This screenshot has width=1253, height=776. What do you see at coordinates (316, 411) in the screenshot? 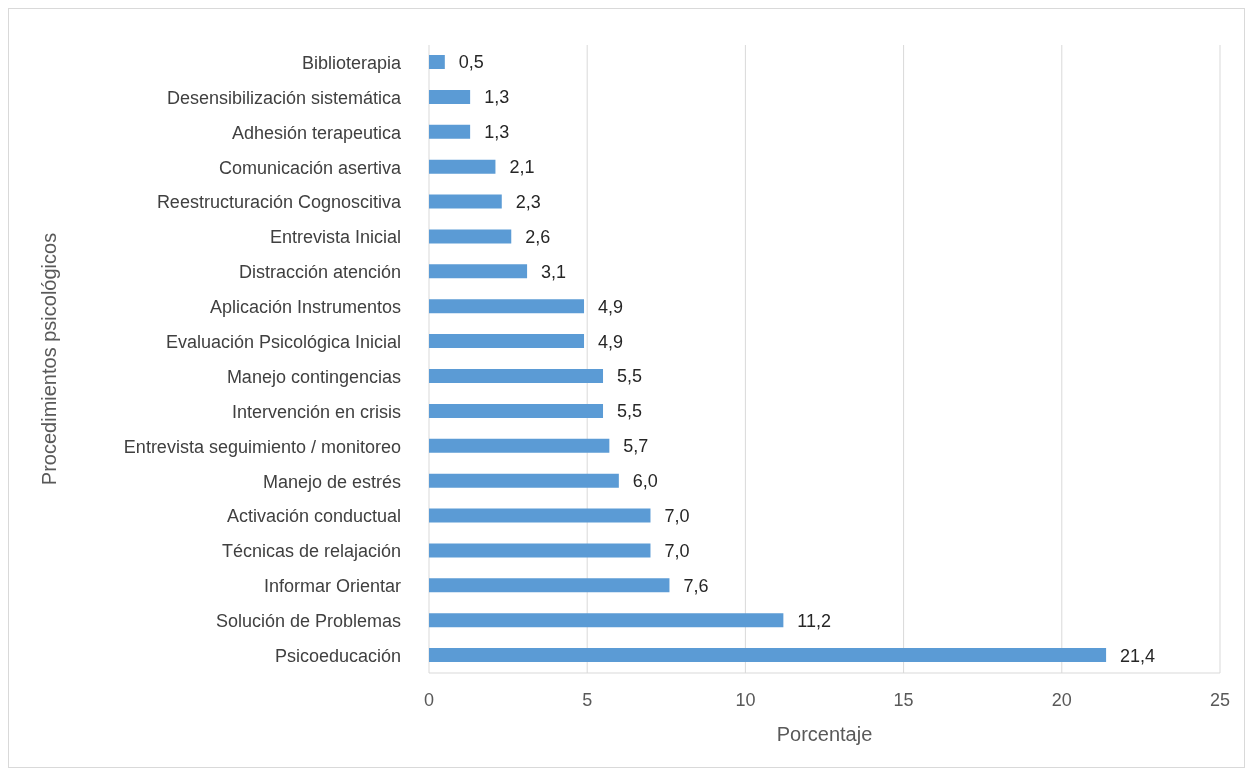
I see `y-tick-label: Intervención en crisis` at bounding box center [316, 411].